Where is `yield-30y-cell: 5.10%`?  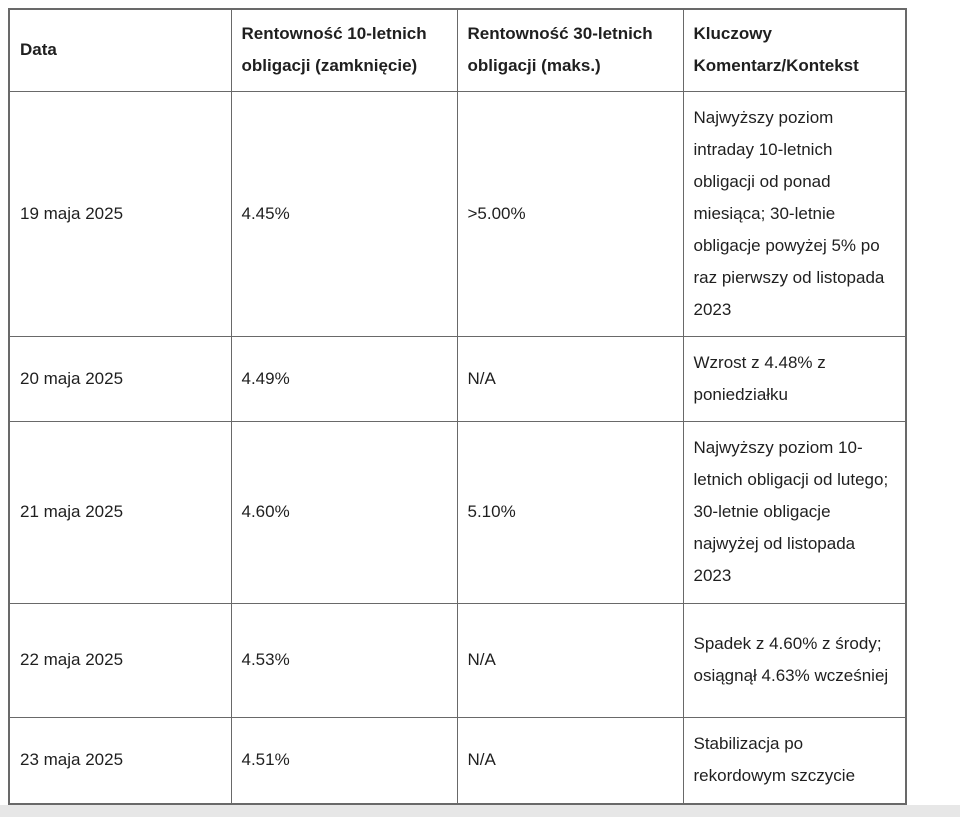 yield-30y-cell: 5.10% is located at coordinates (570, 512).